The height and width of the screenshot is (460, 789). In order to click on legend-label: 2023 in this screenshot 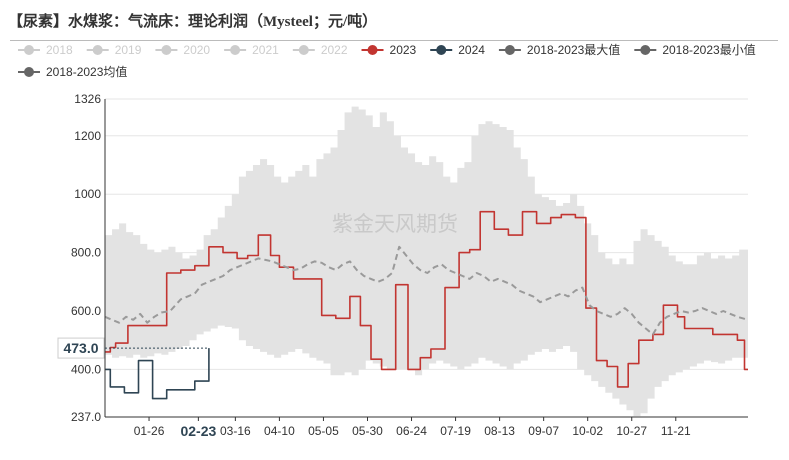, I will do `click(403, 50)`.